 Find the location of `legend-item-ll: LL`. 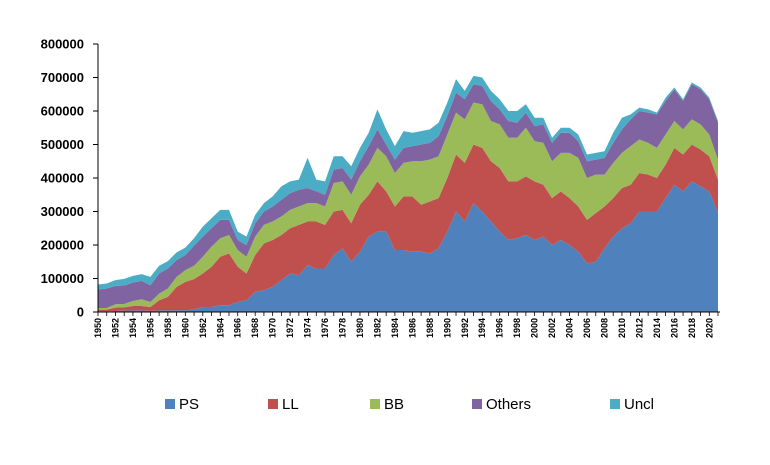

legend-item-ll: LL is located at coordinates (283, 404).